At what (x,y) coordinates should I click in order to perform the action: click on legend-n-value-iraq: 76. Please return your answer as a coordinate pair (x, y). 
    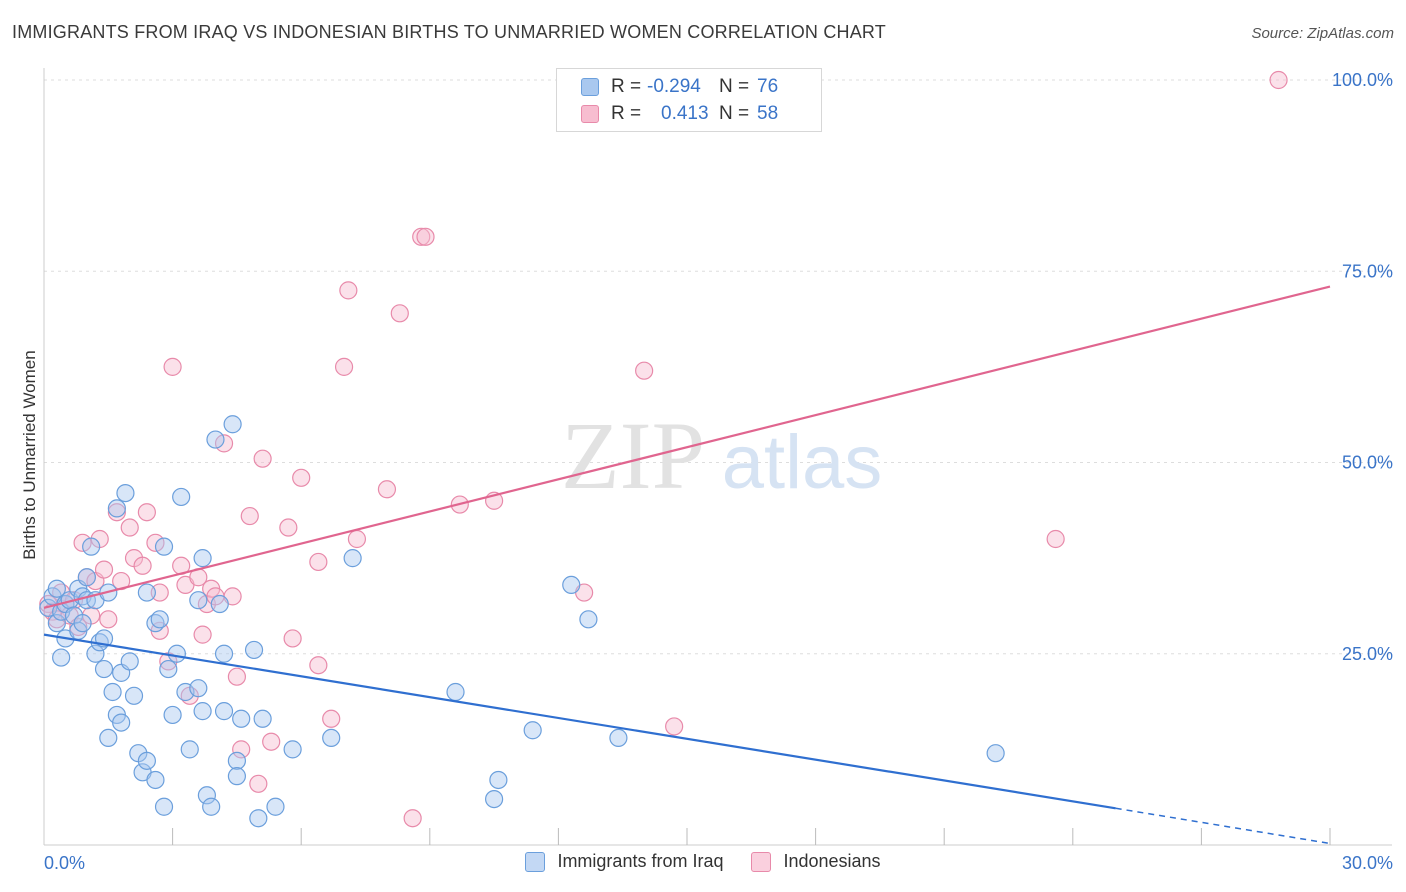
    Looking at the image, I should click on (768, 86).